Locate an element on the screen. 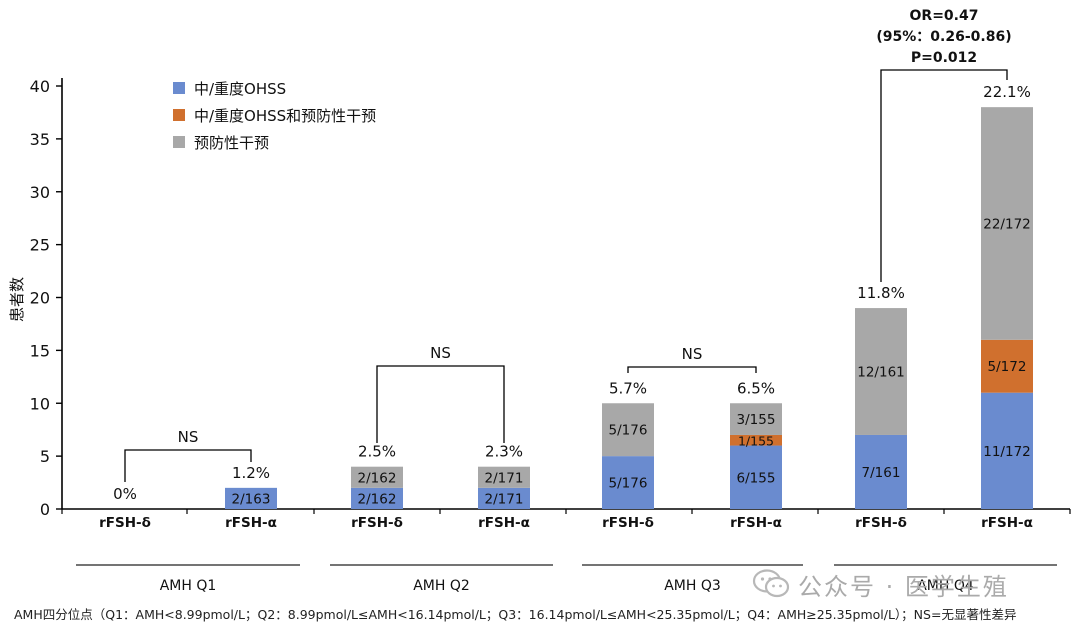 The width and height of the screenshot is (1080, 628). legend-label: 中/重度OHSS is located at coordinates (240, 89).